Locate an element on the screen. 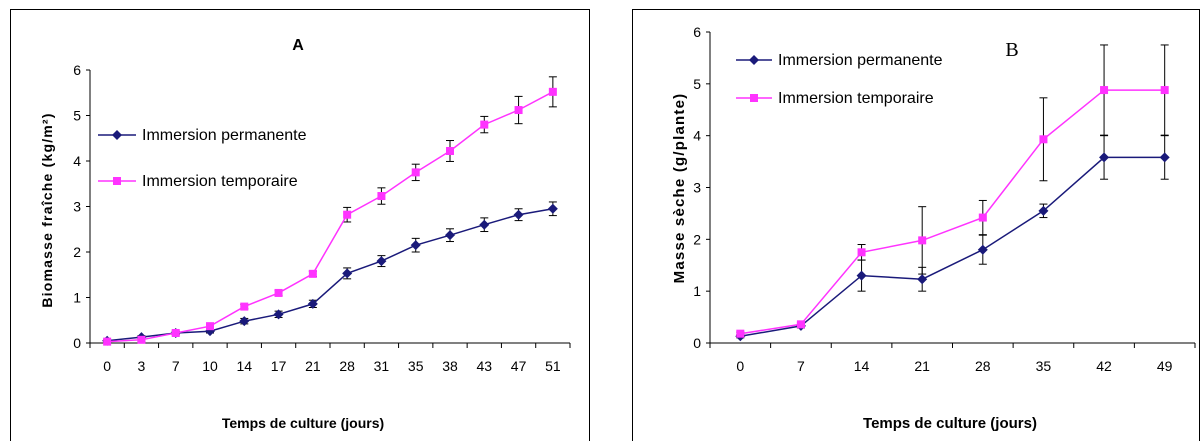 The height and width of the screenshot is (441, 1201). chart-a-x-tick-label: 31 is located at coordinates (382, 366).